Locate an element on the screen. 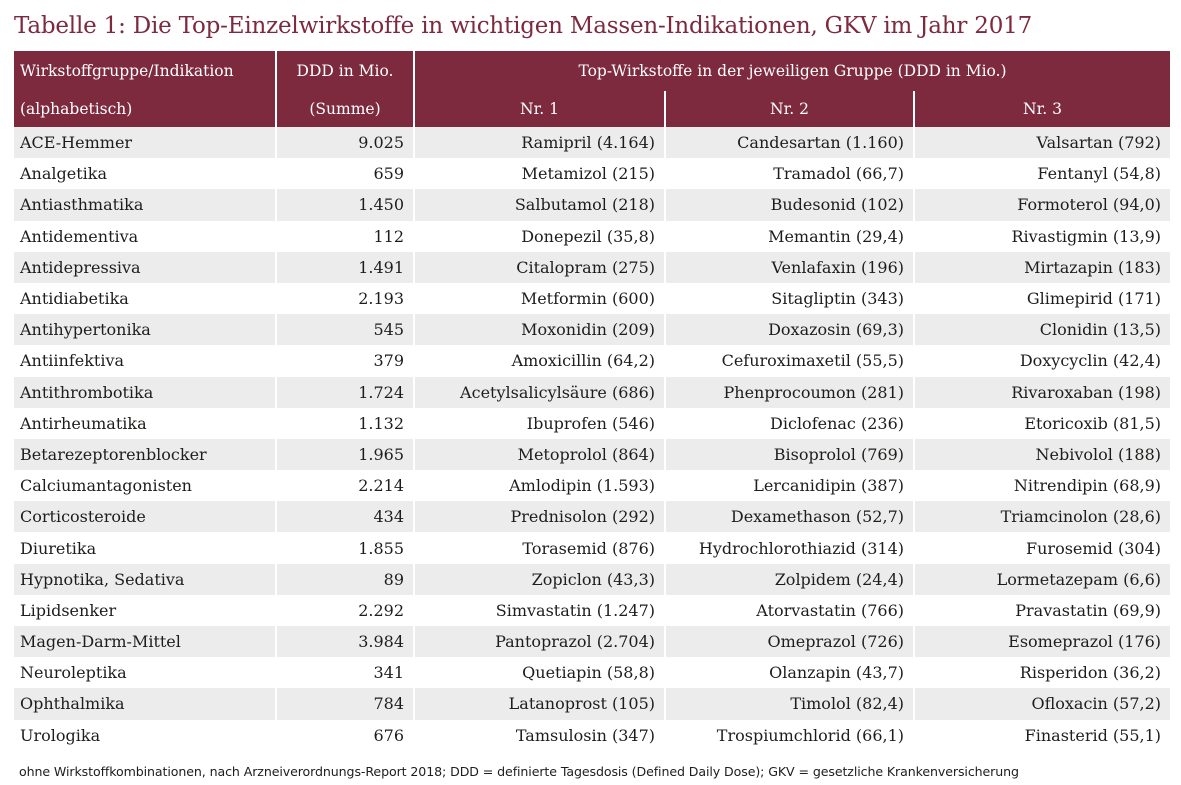 Image resolution: width=1181 pixels, height=785 pixels. cell-ddd: 2.193 is located at coordinates (344, 298).